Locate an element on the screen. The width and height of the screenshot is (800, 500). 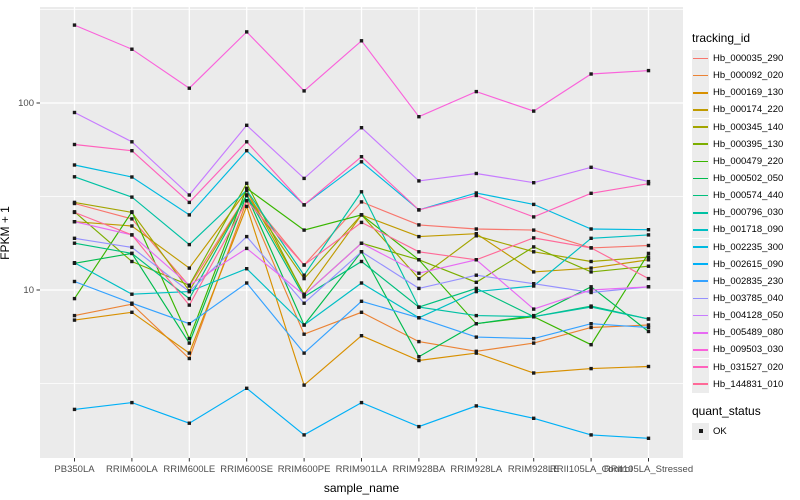
data-point-Hb_031527_020-RRIM600LA is located at coordinates (132, 151).